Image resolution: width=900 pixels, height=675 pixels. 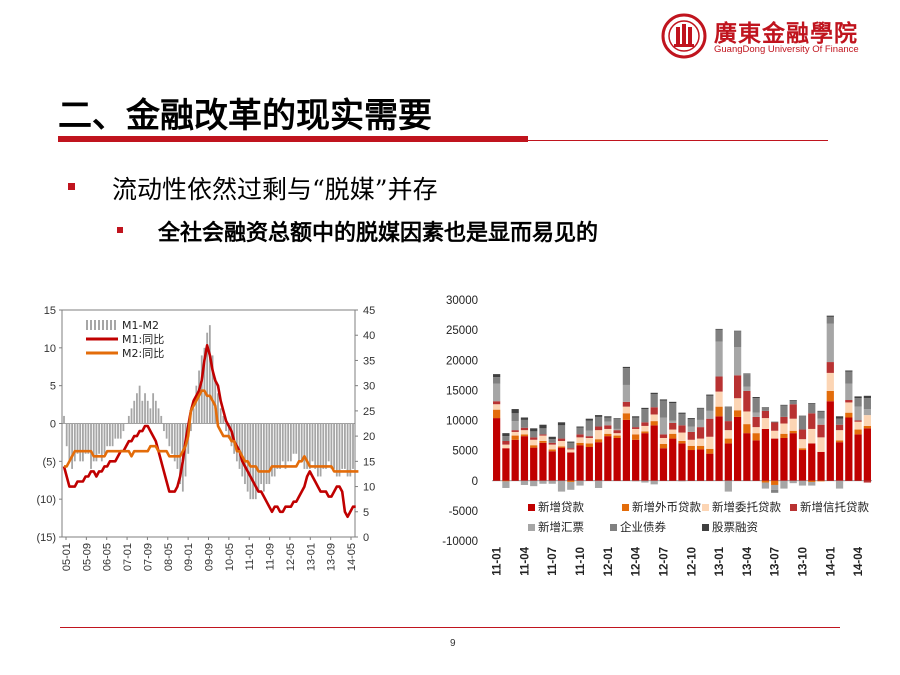 What do you see at coordinates (87, 557) in the screenshot?
I see `x-axis-tick-label: 05-09` at bounding box center [87, 557].